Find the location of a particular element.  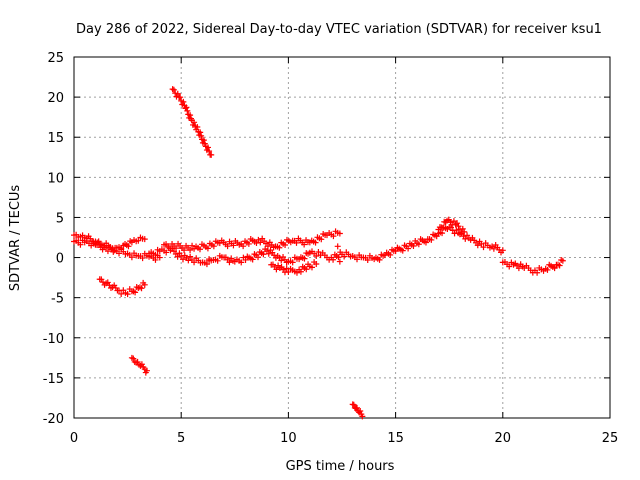

x-tick-label: 5 is located at coordinates (181, 438).